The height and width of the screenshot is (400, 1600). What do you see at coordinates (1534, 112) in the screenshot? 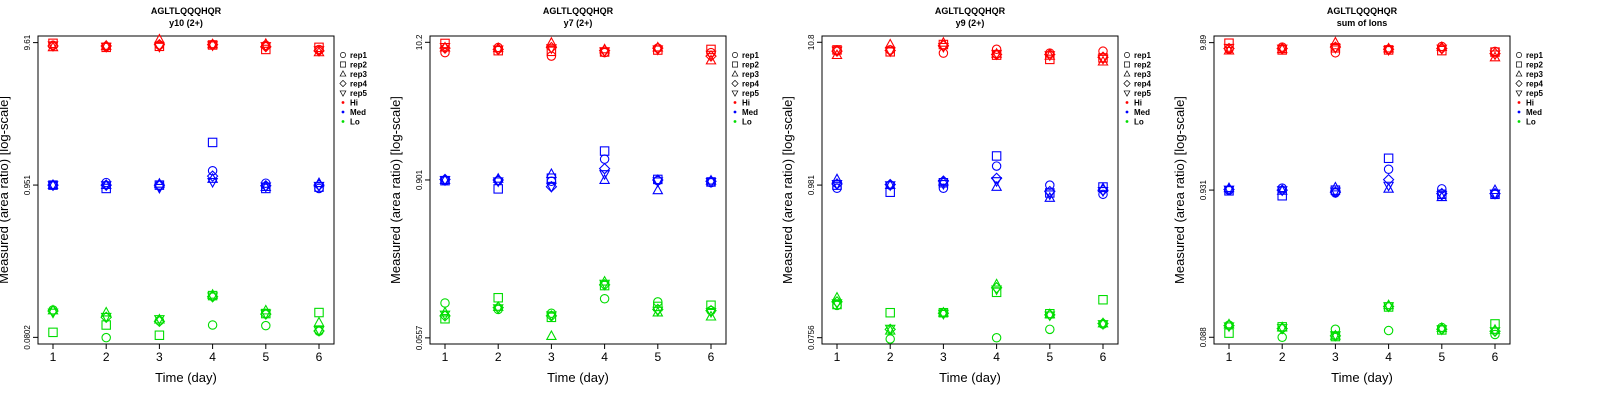
I see `legend-label: Med` at bounding box center [1534, 112].